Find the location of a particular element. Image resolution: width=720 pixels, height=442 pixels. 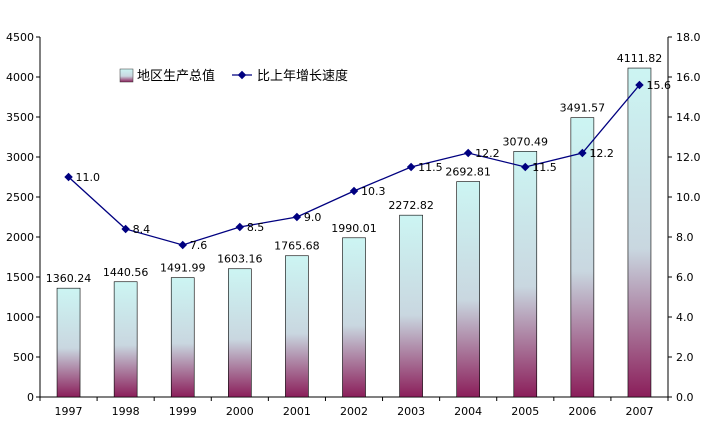

bar-value-label: 2272.82 is located at coordinates (411, 205).